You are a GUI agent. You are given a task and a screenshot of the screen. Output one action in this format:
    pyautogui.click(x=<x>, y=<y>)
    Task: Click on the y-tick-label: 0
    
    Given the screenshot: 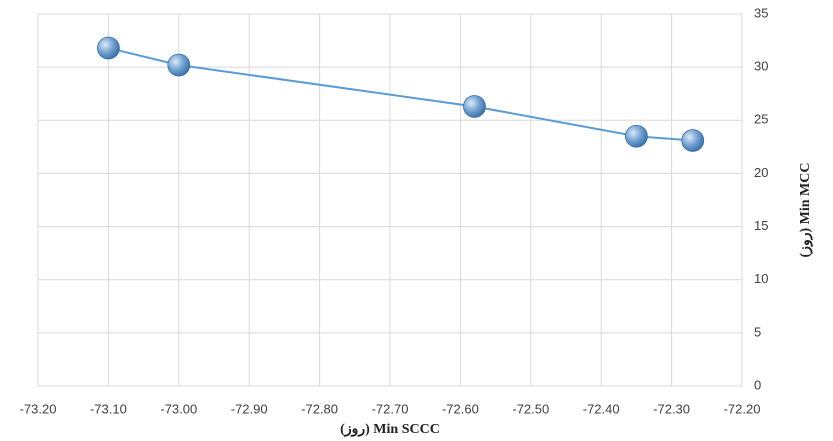 What is the action you would take?
    pyautogui.click(x=757, y=384)
    